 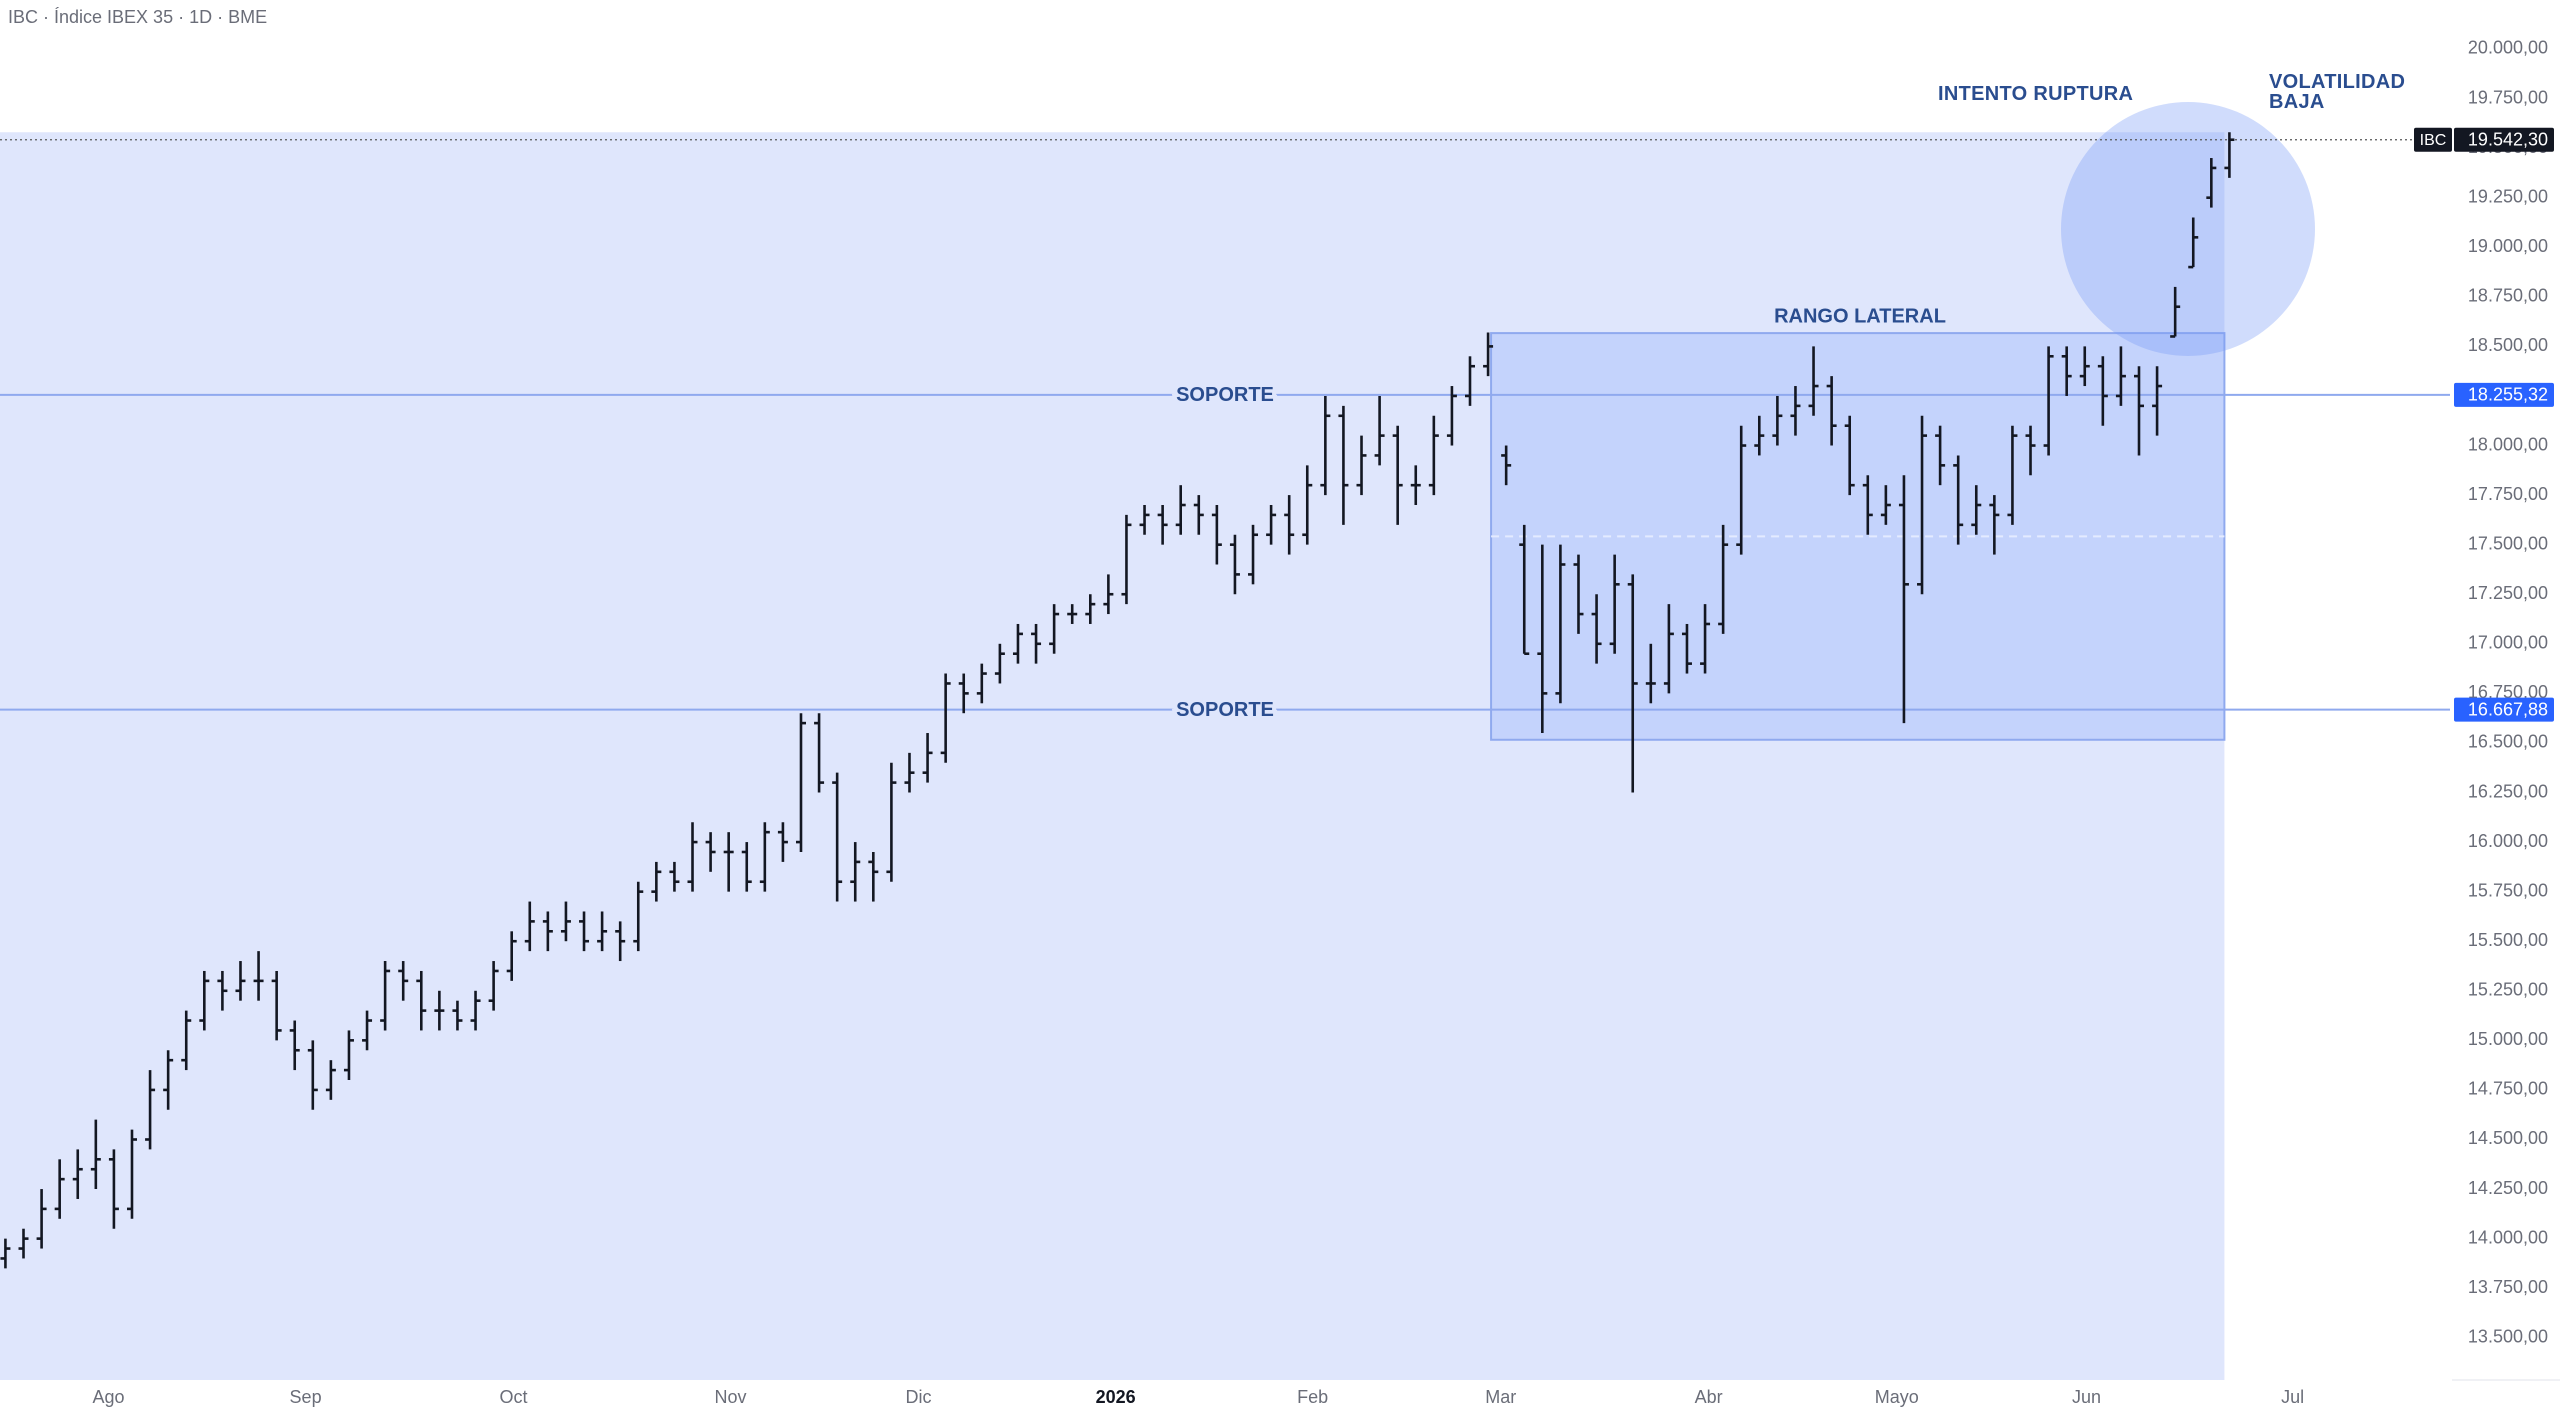 I want to click on y-tick-label: 16.250,00, so click(x=2508, y=791).